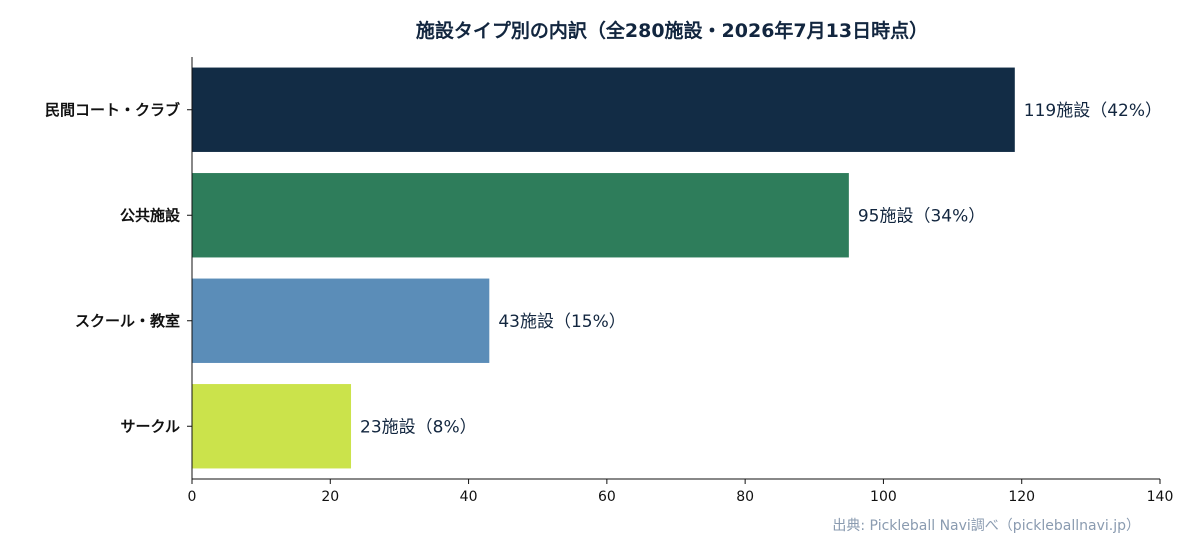  Describe the element at coordinates (672, 30) in the screenshot. I see `chart-title: 施設タイプ別の内訳（全280施設・2026年7月13日時点）` at that location.